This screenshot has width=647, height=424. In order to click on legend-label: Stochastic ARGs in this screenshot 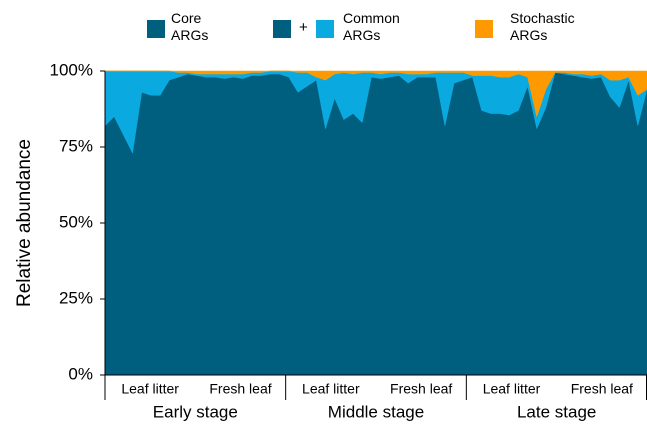, I will do `click(542, 26)`.